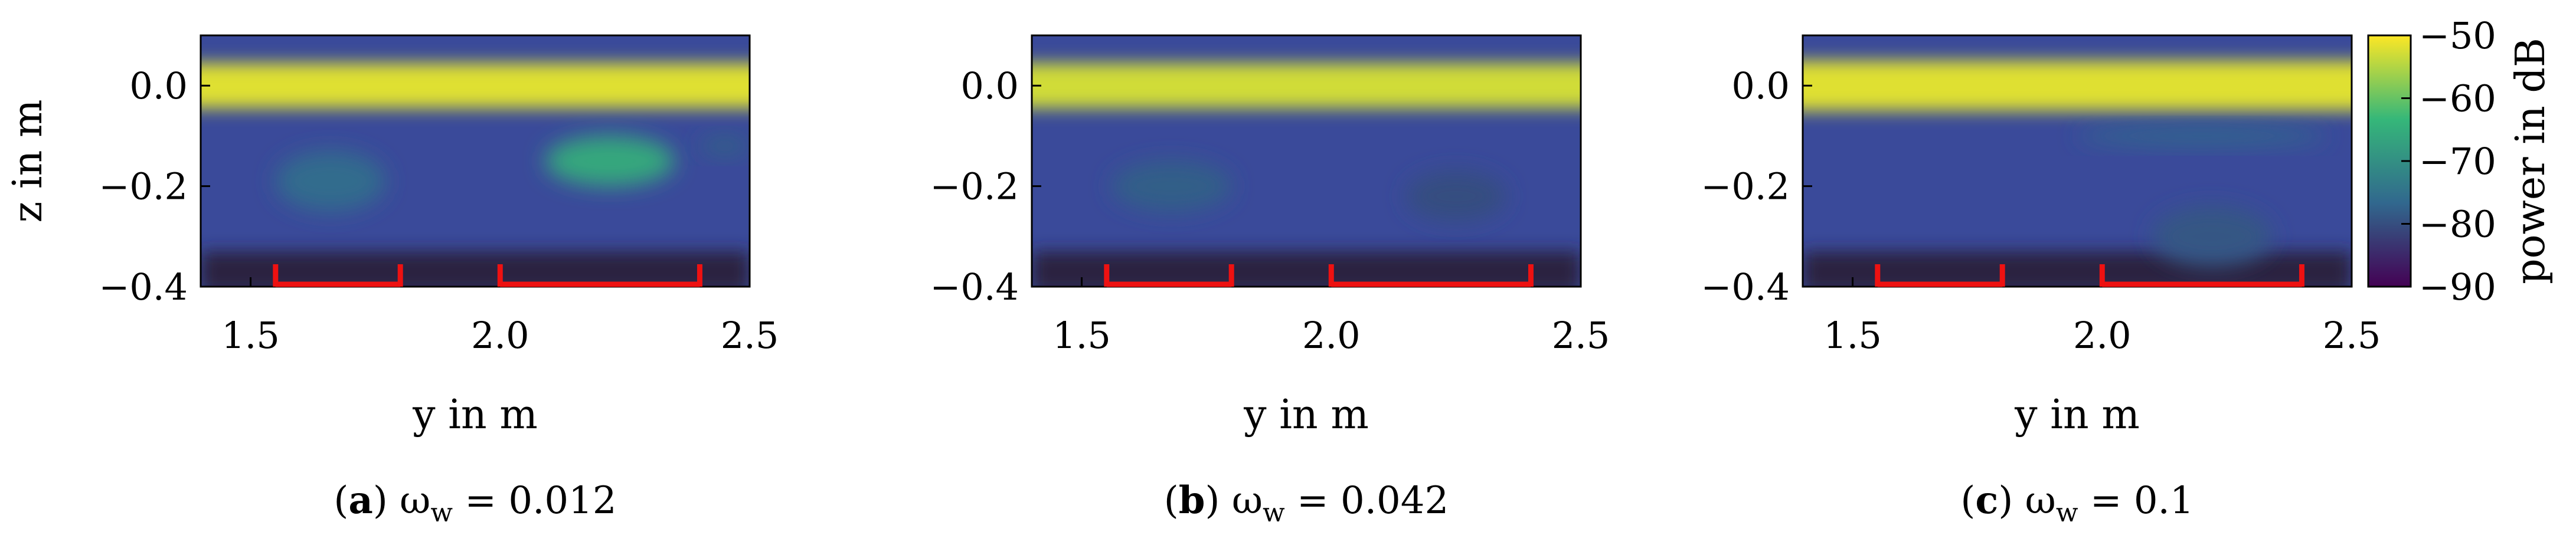 The width and height of the screenshot is (2576, 545). I want to click on panel-caption: (b) ωw = 0.042, so click(1306, 503).